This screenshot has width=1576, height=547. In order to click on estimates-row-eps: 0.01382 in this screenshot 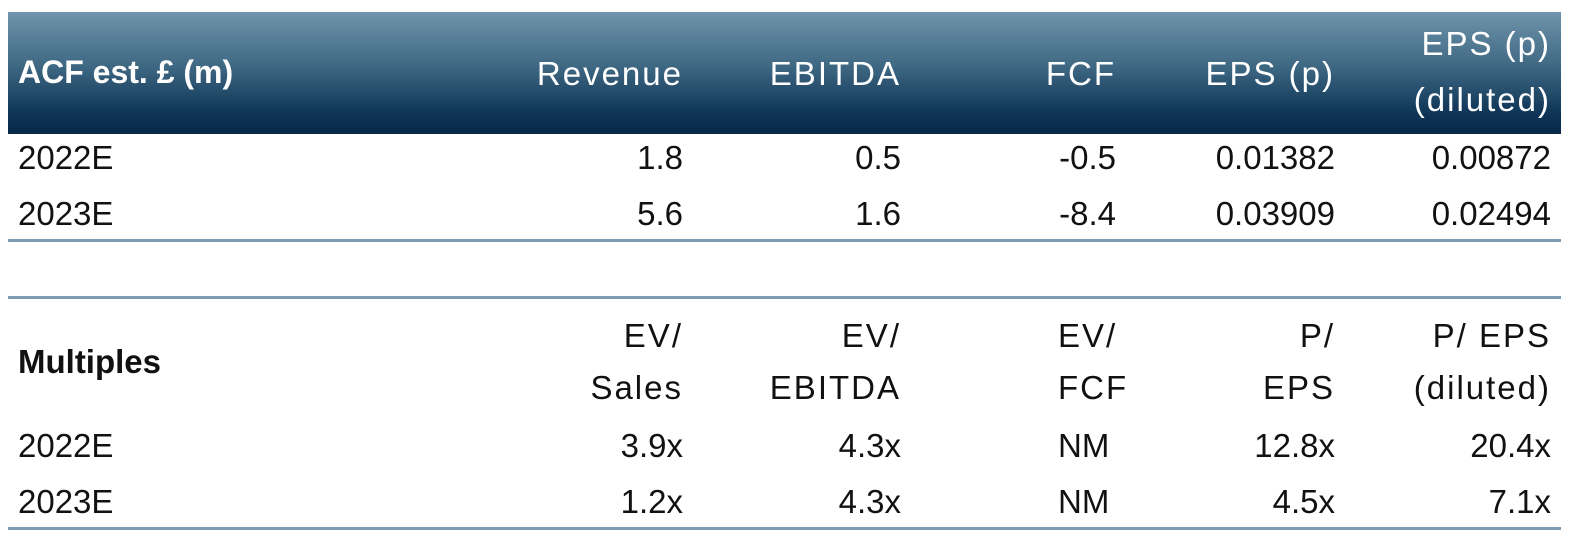, I will do `click(1275, 157)`.